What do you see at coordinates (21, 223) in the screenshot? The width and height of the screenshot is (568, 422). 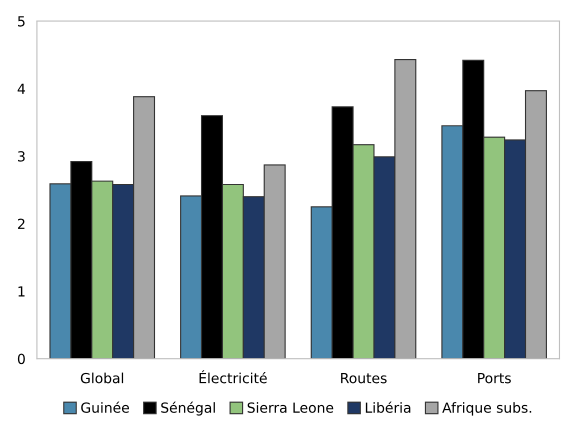 I see `y-tick-label: 2` at bounding box center [21, 223].